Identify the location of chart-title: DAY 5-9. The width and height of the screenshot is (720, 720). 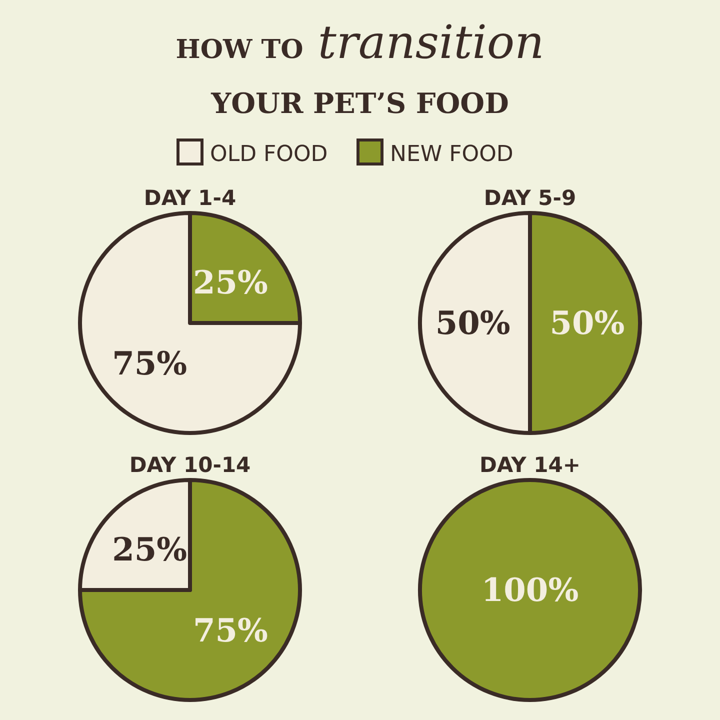
(530, 198).